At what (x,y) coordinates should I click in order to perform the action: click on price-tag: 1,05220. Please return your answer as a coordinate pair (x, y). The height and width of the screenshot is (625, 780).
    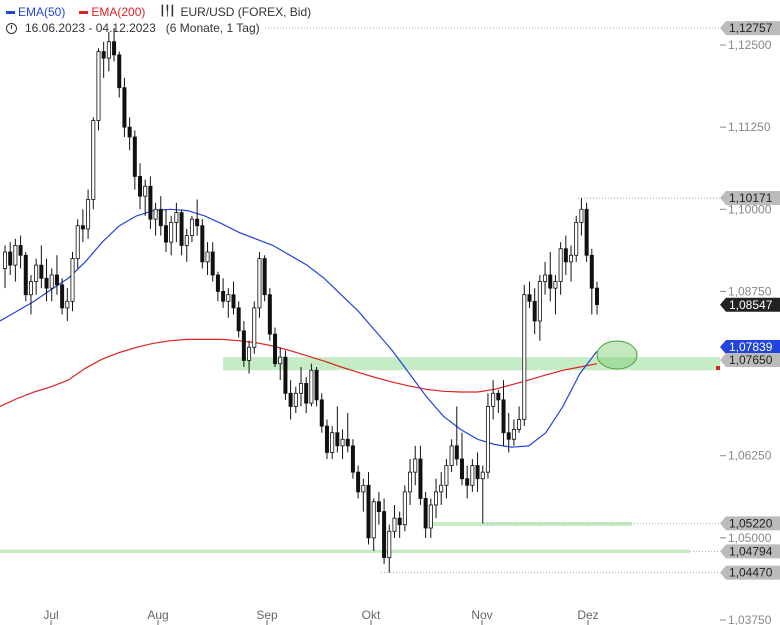
    Looking at the image, I should click on (750, 523).